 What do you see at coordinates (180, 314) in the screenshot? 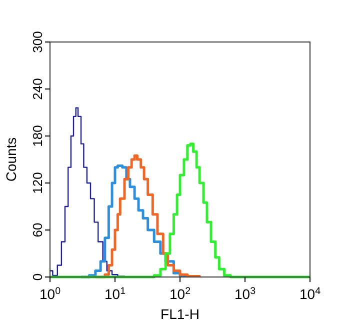
I see `x-axis-title: FL1-H` at bounding box center [180, 314].